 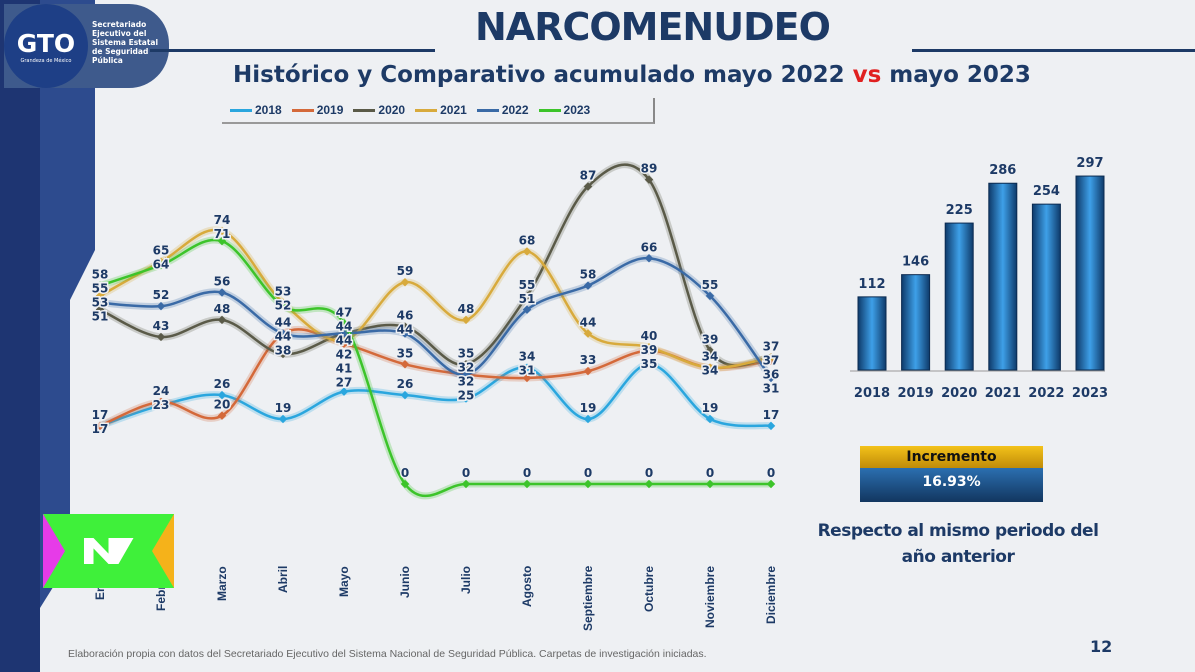 I want to click on data-label-2021: 68, so click(x=527, y=240).